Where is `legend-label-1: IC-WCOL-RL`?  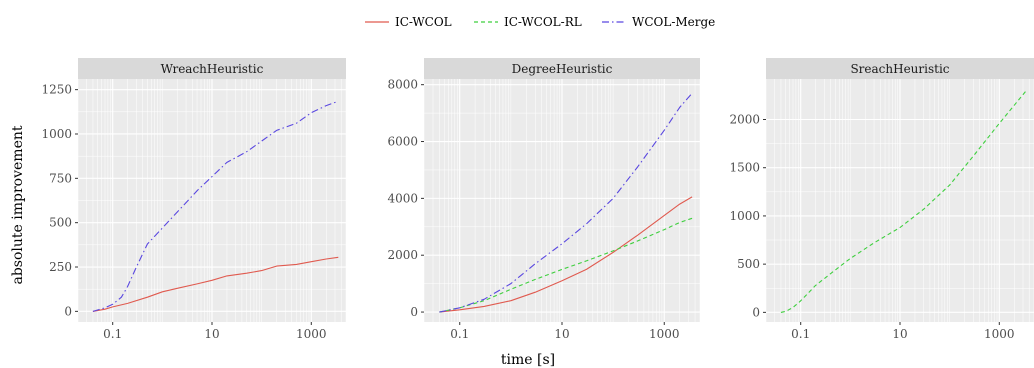 legend-label-1: IC-WCOL-RL is located at coordinates (543, 22).